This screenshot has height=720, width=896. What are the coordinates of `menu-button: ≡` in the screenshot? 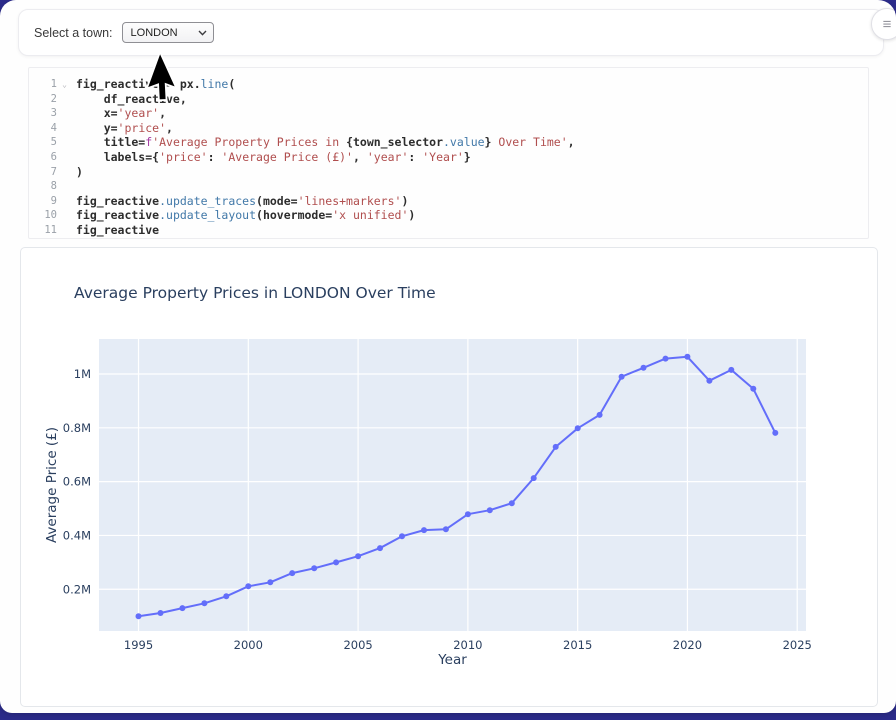 It's located at (883, 24).